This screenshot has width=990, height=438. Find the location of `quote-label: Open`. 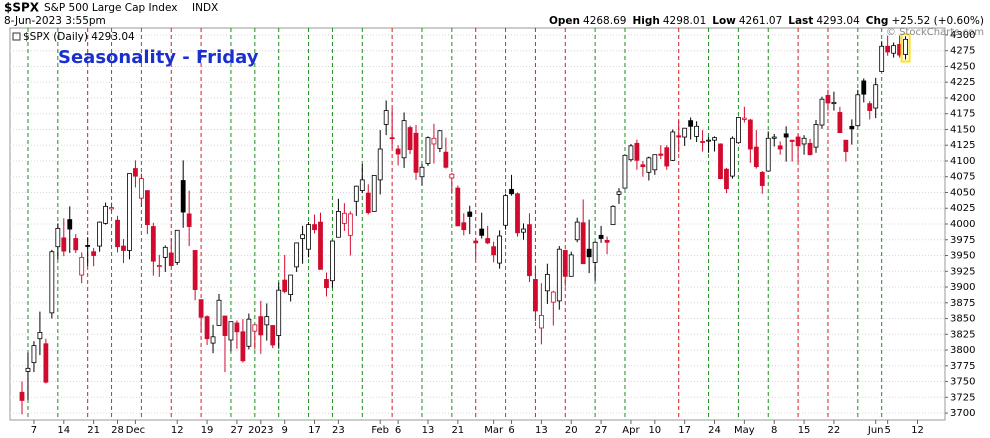

quote-label: Open is located at coordinates (564, 21).